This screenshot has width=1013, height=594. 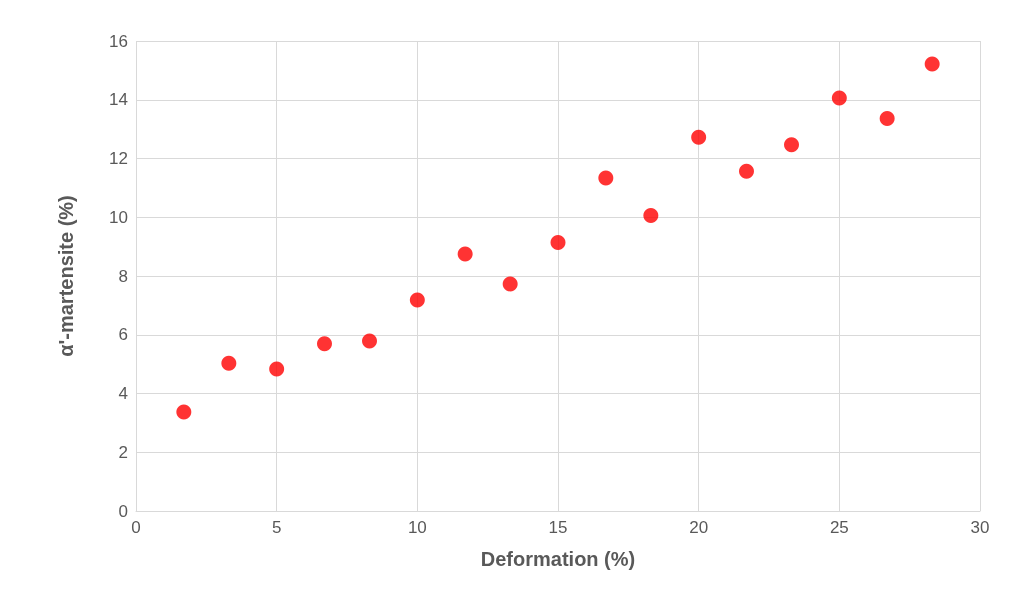 I want to click on x-tick-label: 30, so click(x=980, y=527).